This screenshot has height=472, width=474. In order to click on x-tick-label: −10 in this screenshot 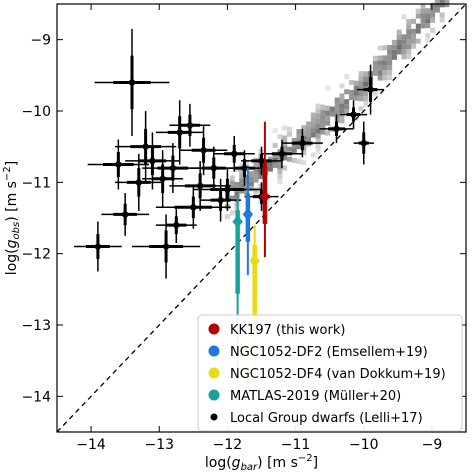, I will do `click(364, 445)`.